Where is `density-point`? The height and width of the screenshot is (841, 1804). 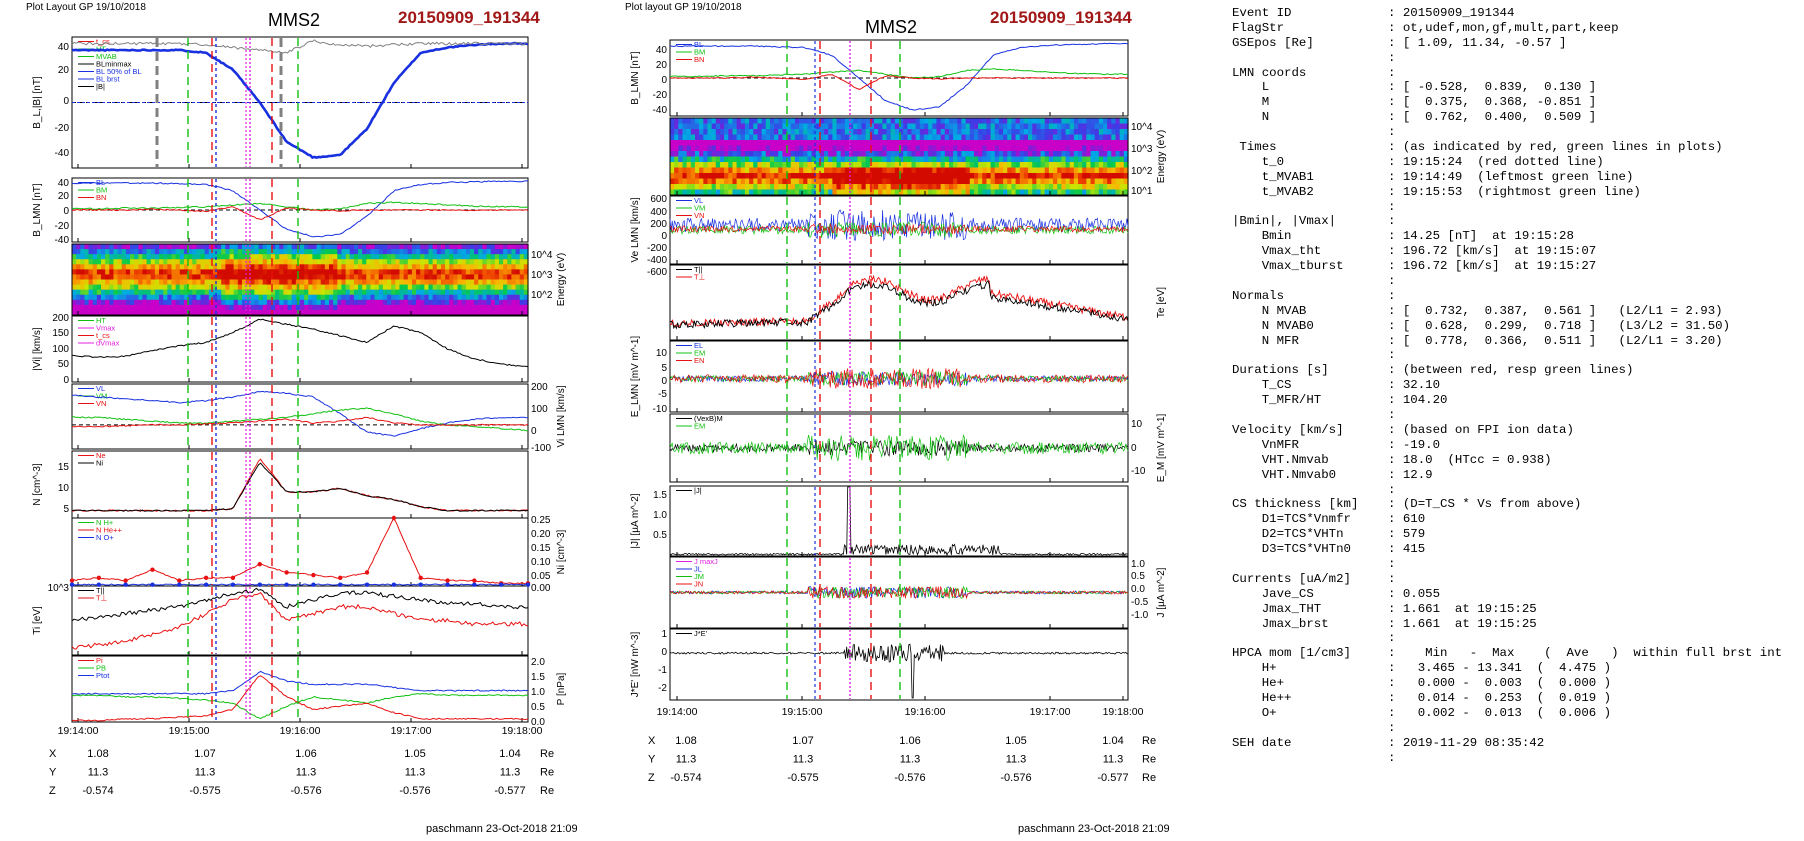
density-point is located at coordinates (501, 584).